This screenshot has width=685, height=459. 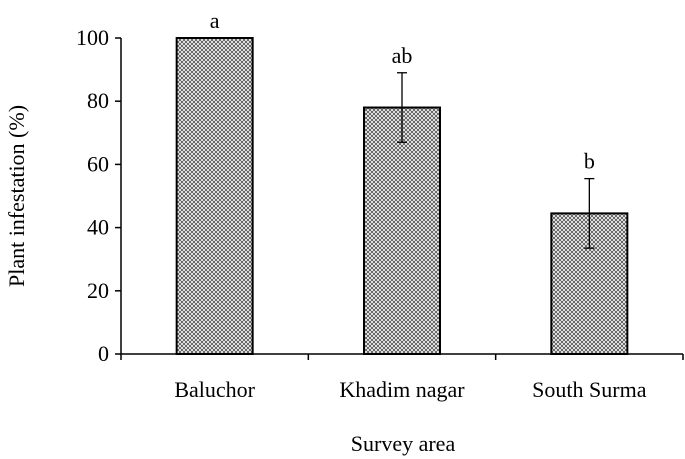 What do you see at coordinates (98, 163) in the screenshot?
I see `y-tick-label: 60` at bounding box center [98, 163].